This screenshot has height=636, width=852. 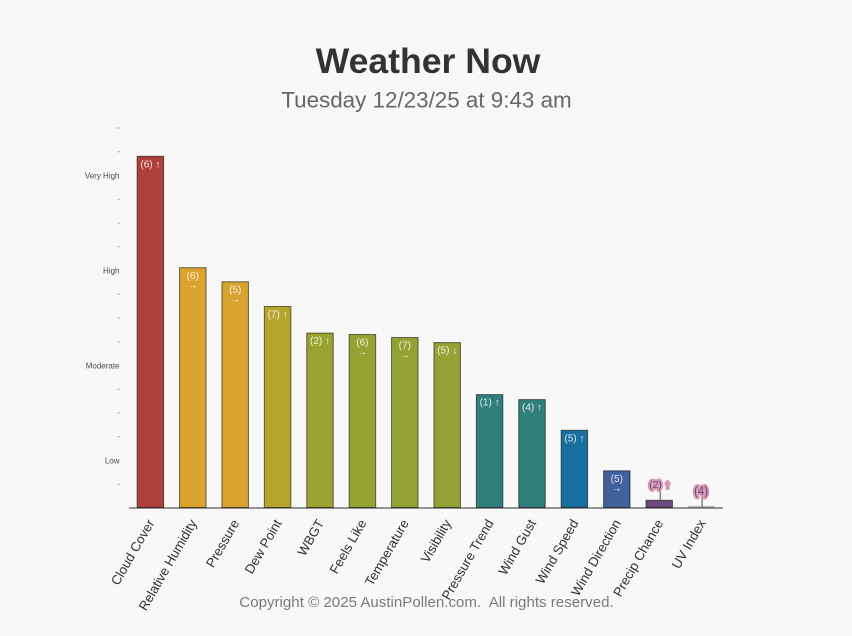 What do you see at coordinates (133, 552) in the screenshot?
I see `svg-text: Cloud Cover` at bounding box center [133, 552].